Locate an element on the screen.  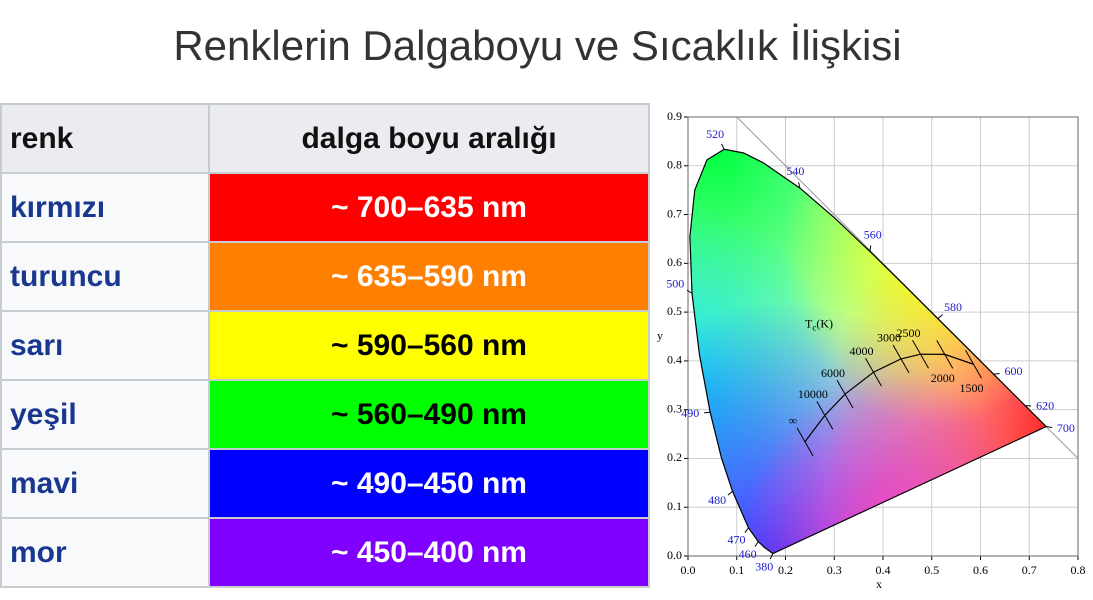
y-tick-label: 0.8 is located at coordinates (674, 165).